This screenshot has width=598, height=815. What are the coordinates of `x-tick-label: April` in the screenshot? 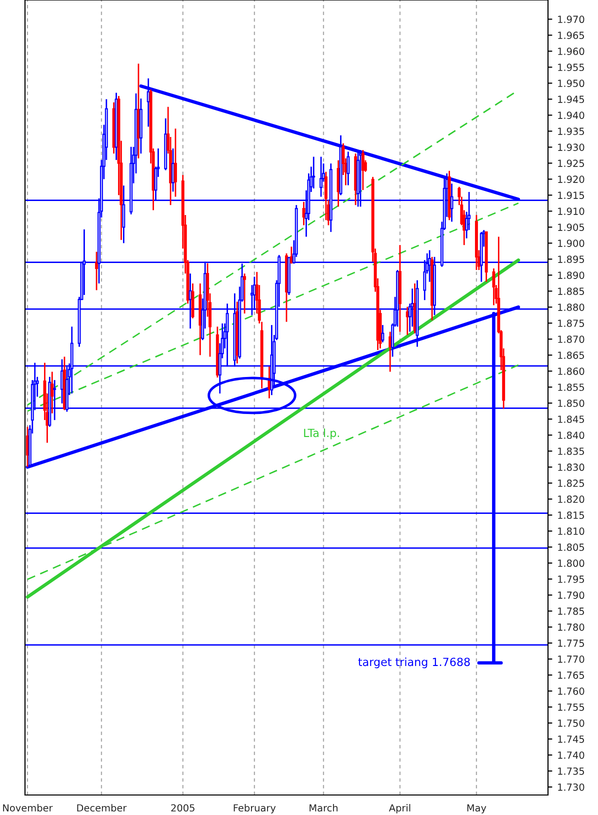 It's located at (399, 809).